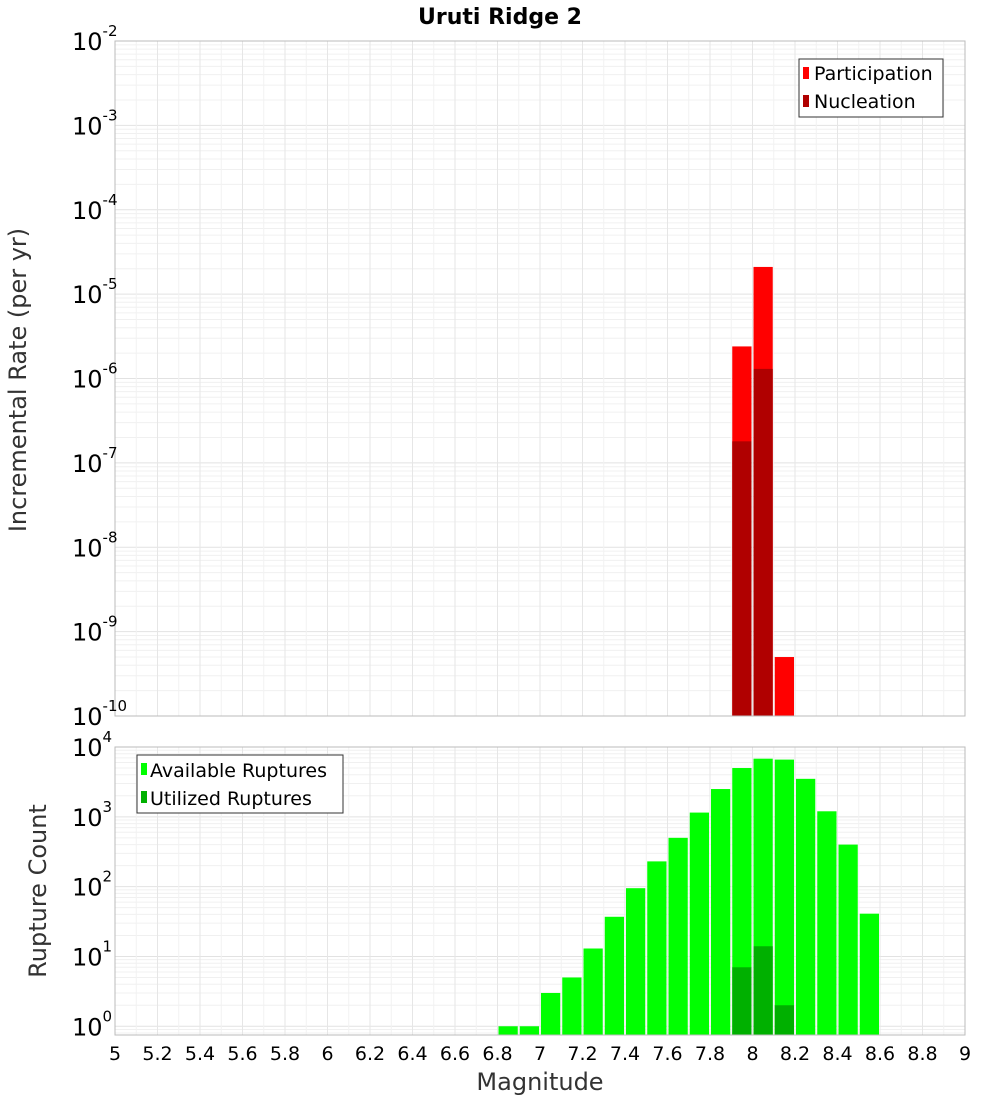 The image size is (1000, 1100). I want to click on utilized-ruptures-legend-label: Utilized Ruptures, so click(231, 799).